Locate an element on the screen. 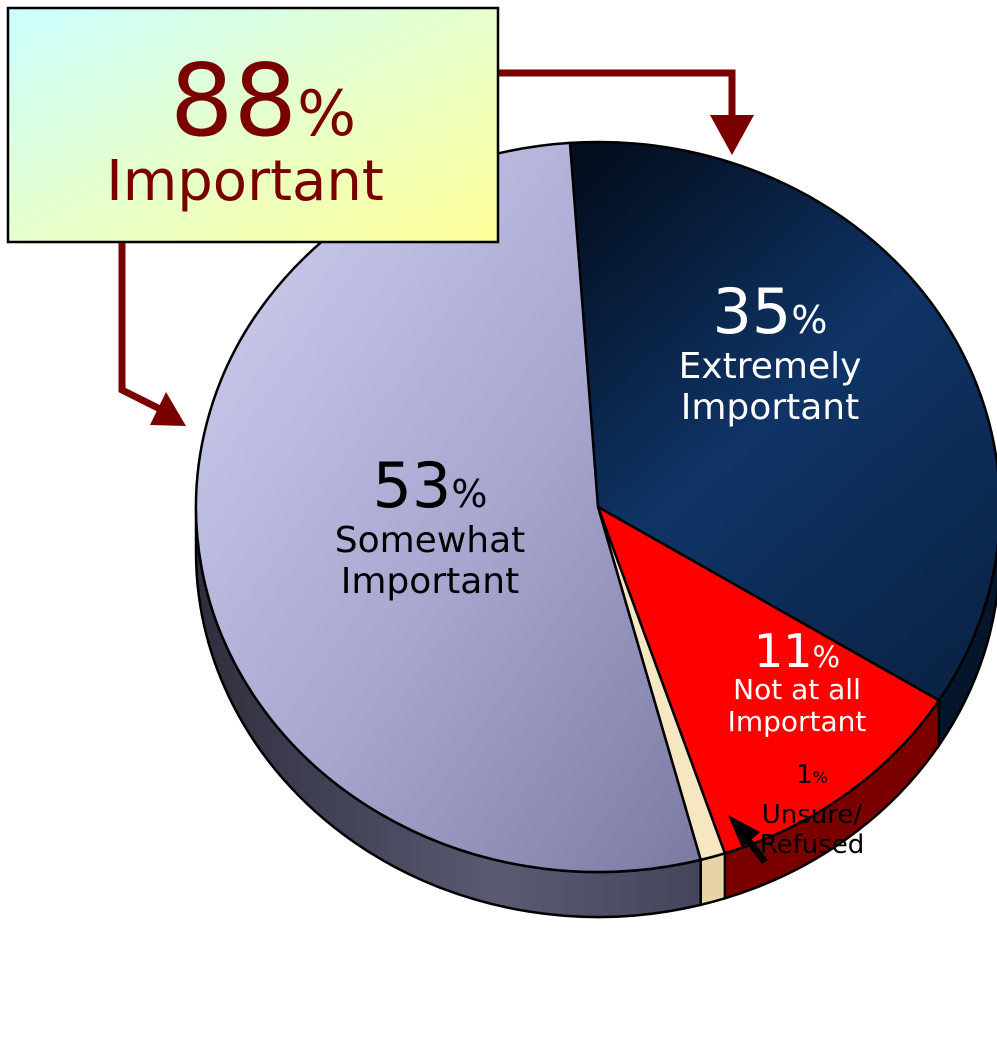 The height and width of the screenshot is (1038, 997). important-callout: 88% Important is located at coordinates (253, 125).